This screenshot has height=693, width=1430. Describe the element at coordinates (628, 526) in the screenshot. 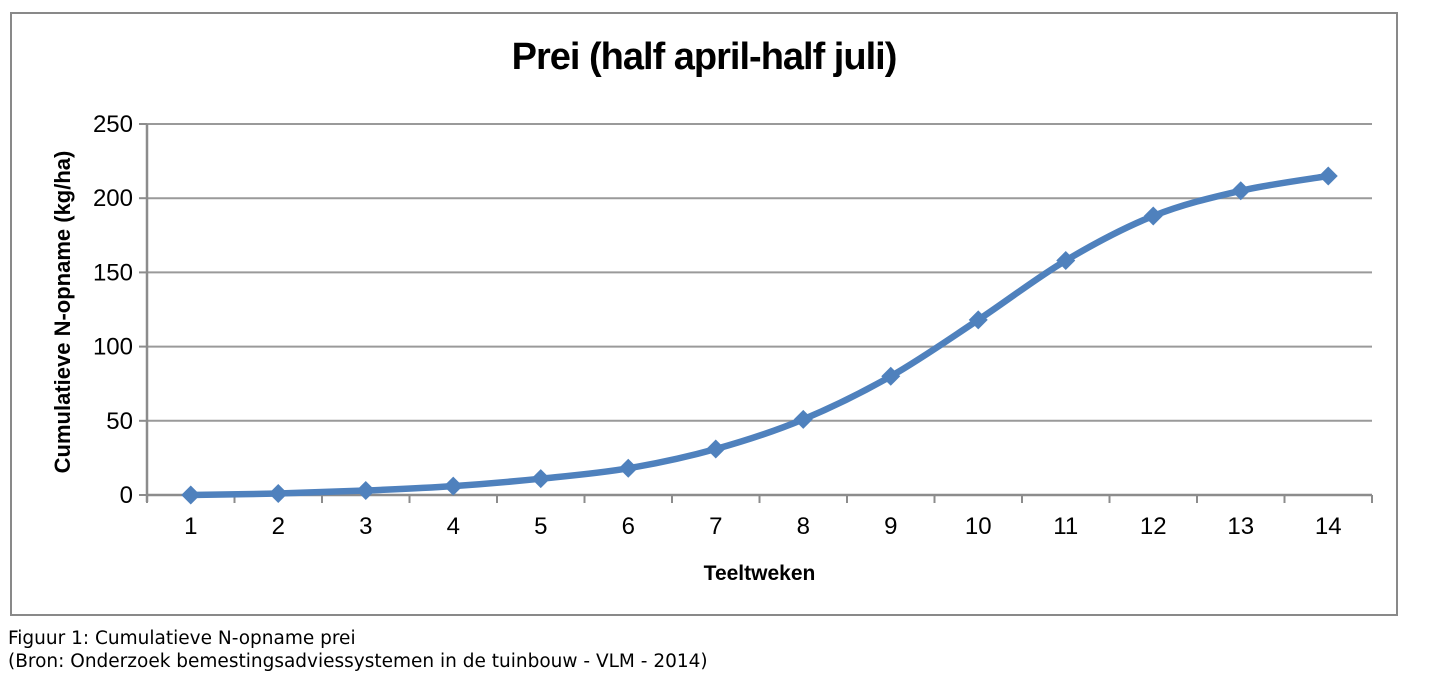

I see `x-tick-label: 6` at that location.